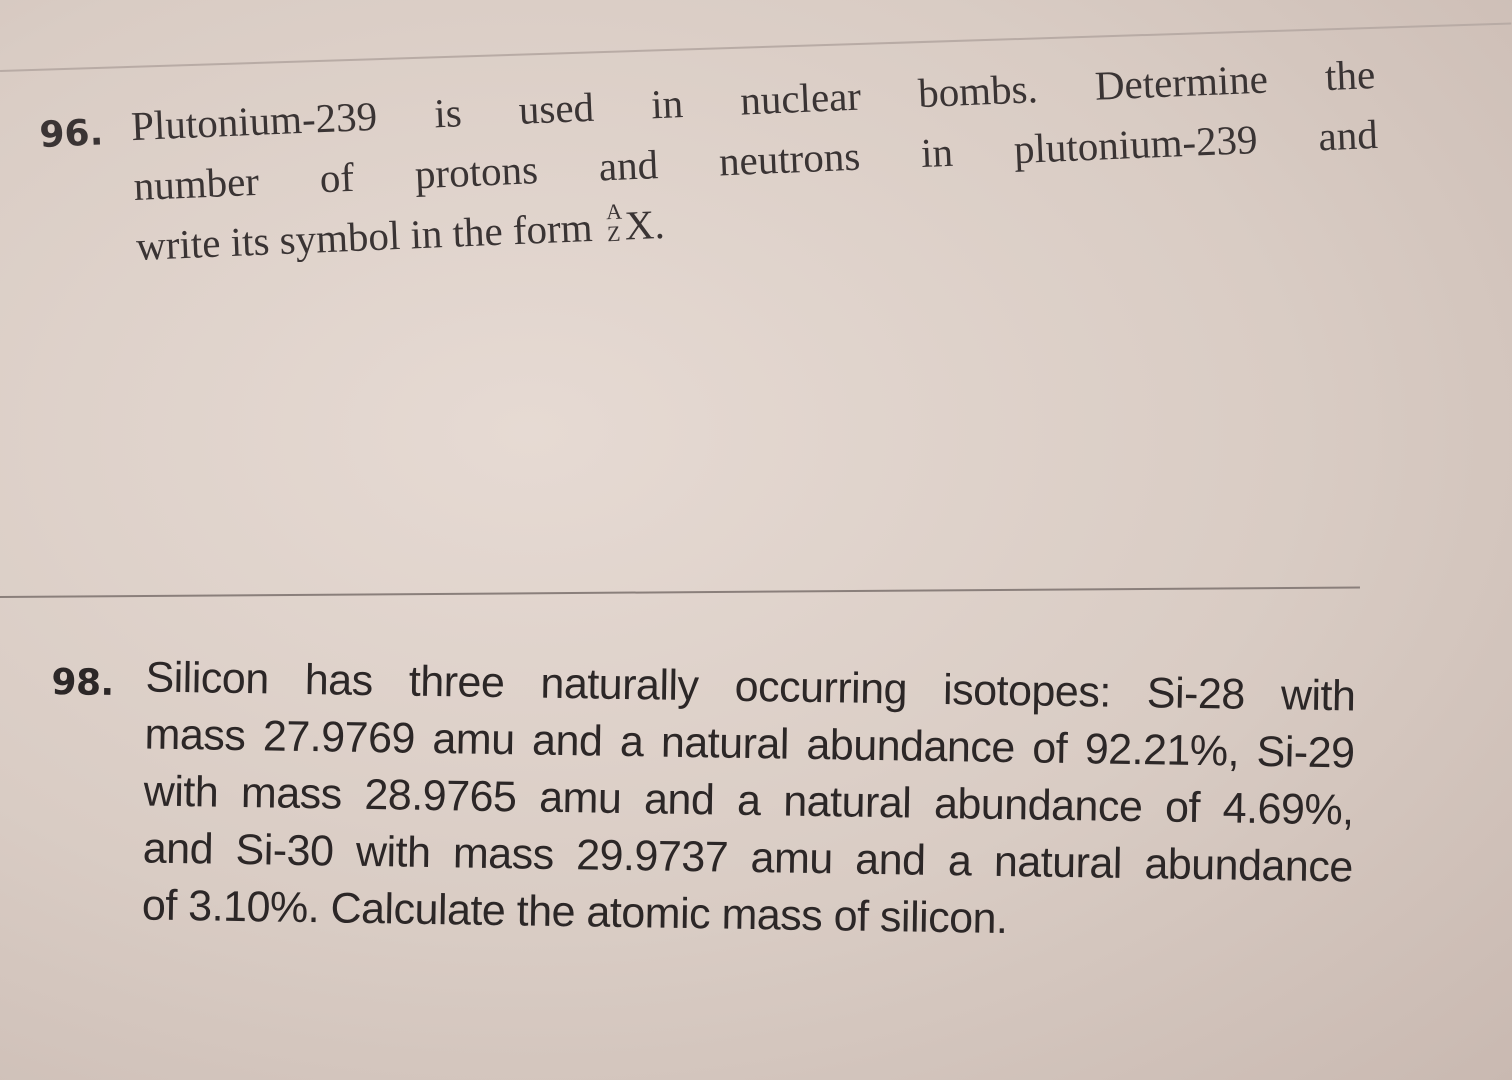 The image size is (1512, 1080). Describe the element at coordinates (614, 211) in the screenshot. I see `mass-number: A` at that location.